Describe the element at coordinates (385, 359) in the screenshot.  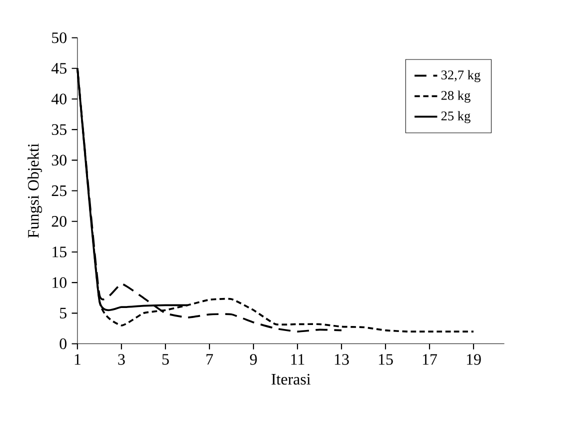
I see `x-tick-label: 15` at that location.